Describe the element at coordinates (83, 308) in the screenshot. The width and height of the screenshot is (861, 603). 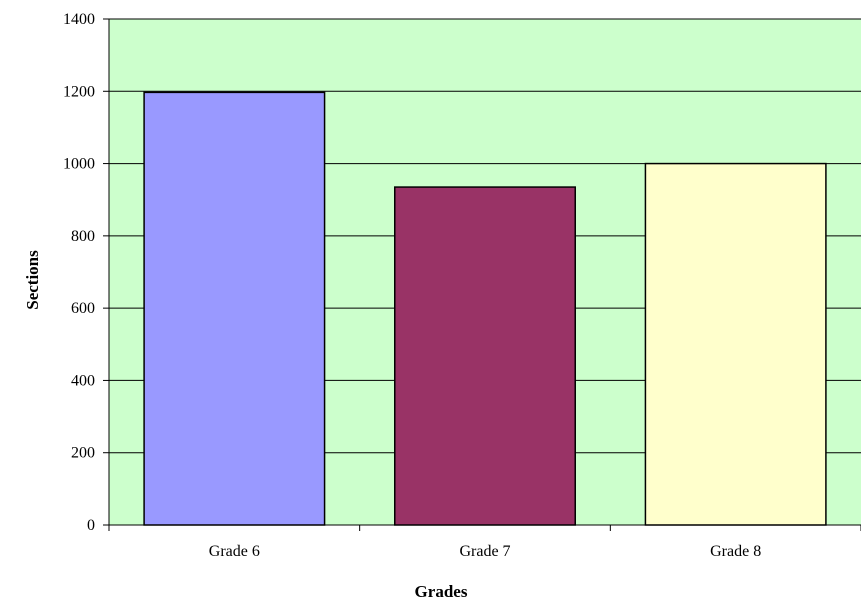
I see `y-tick-label: 600` at that location.